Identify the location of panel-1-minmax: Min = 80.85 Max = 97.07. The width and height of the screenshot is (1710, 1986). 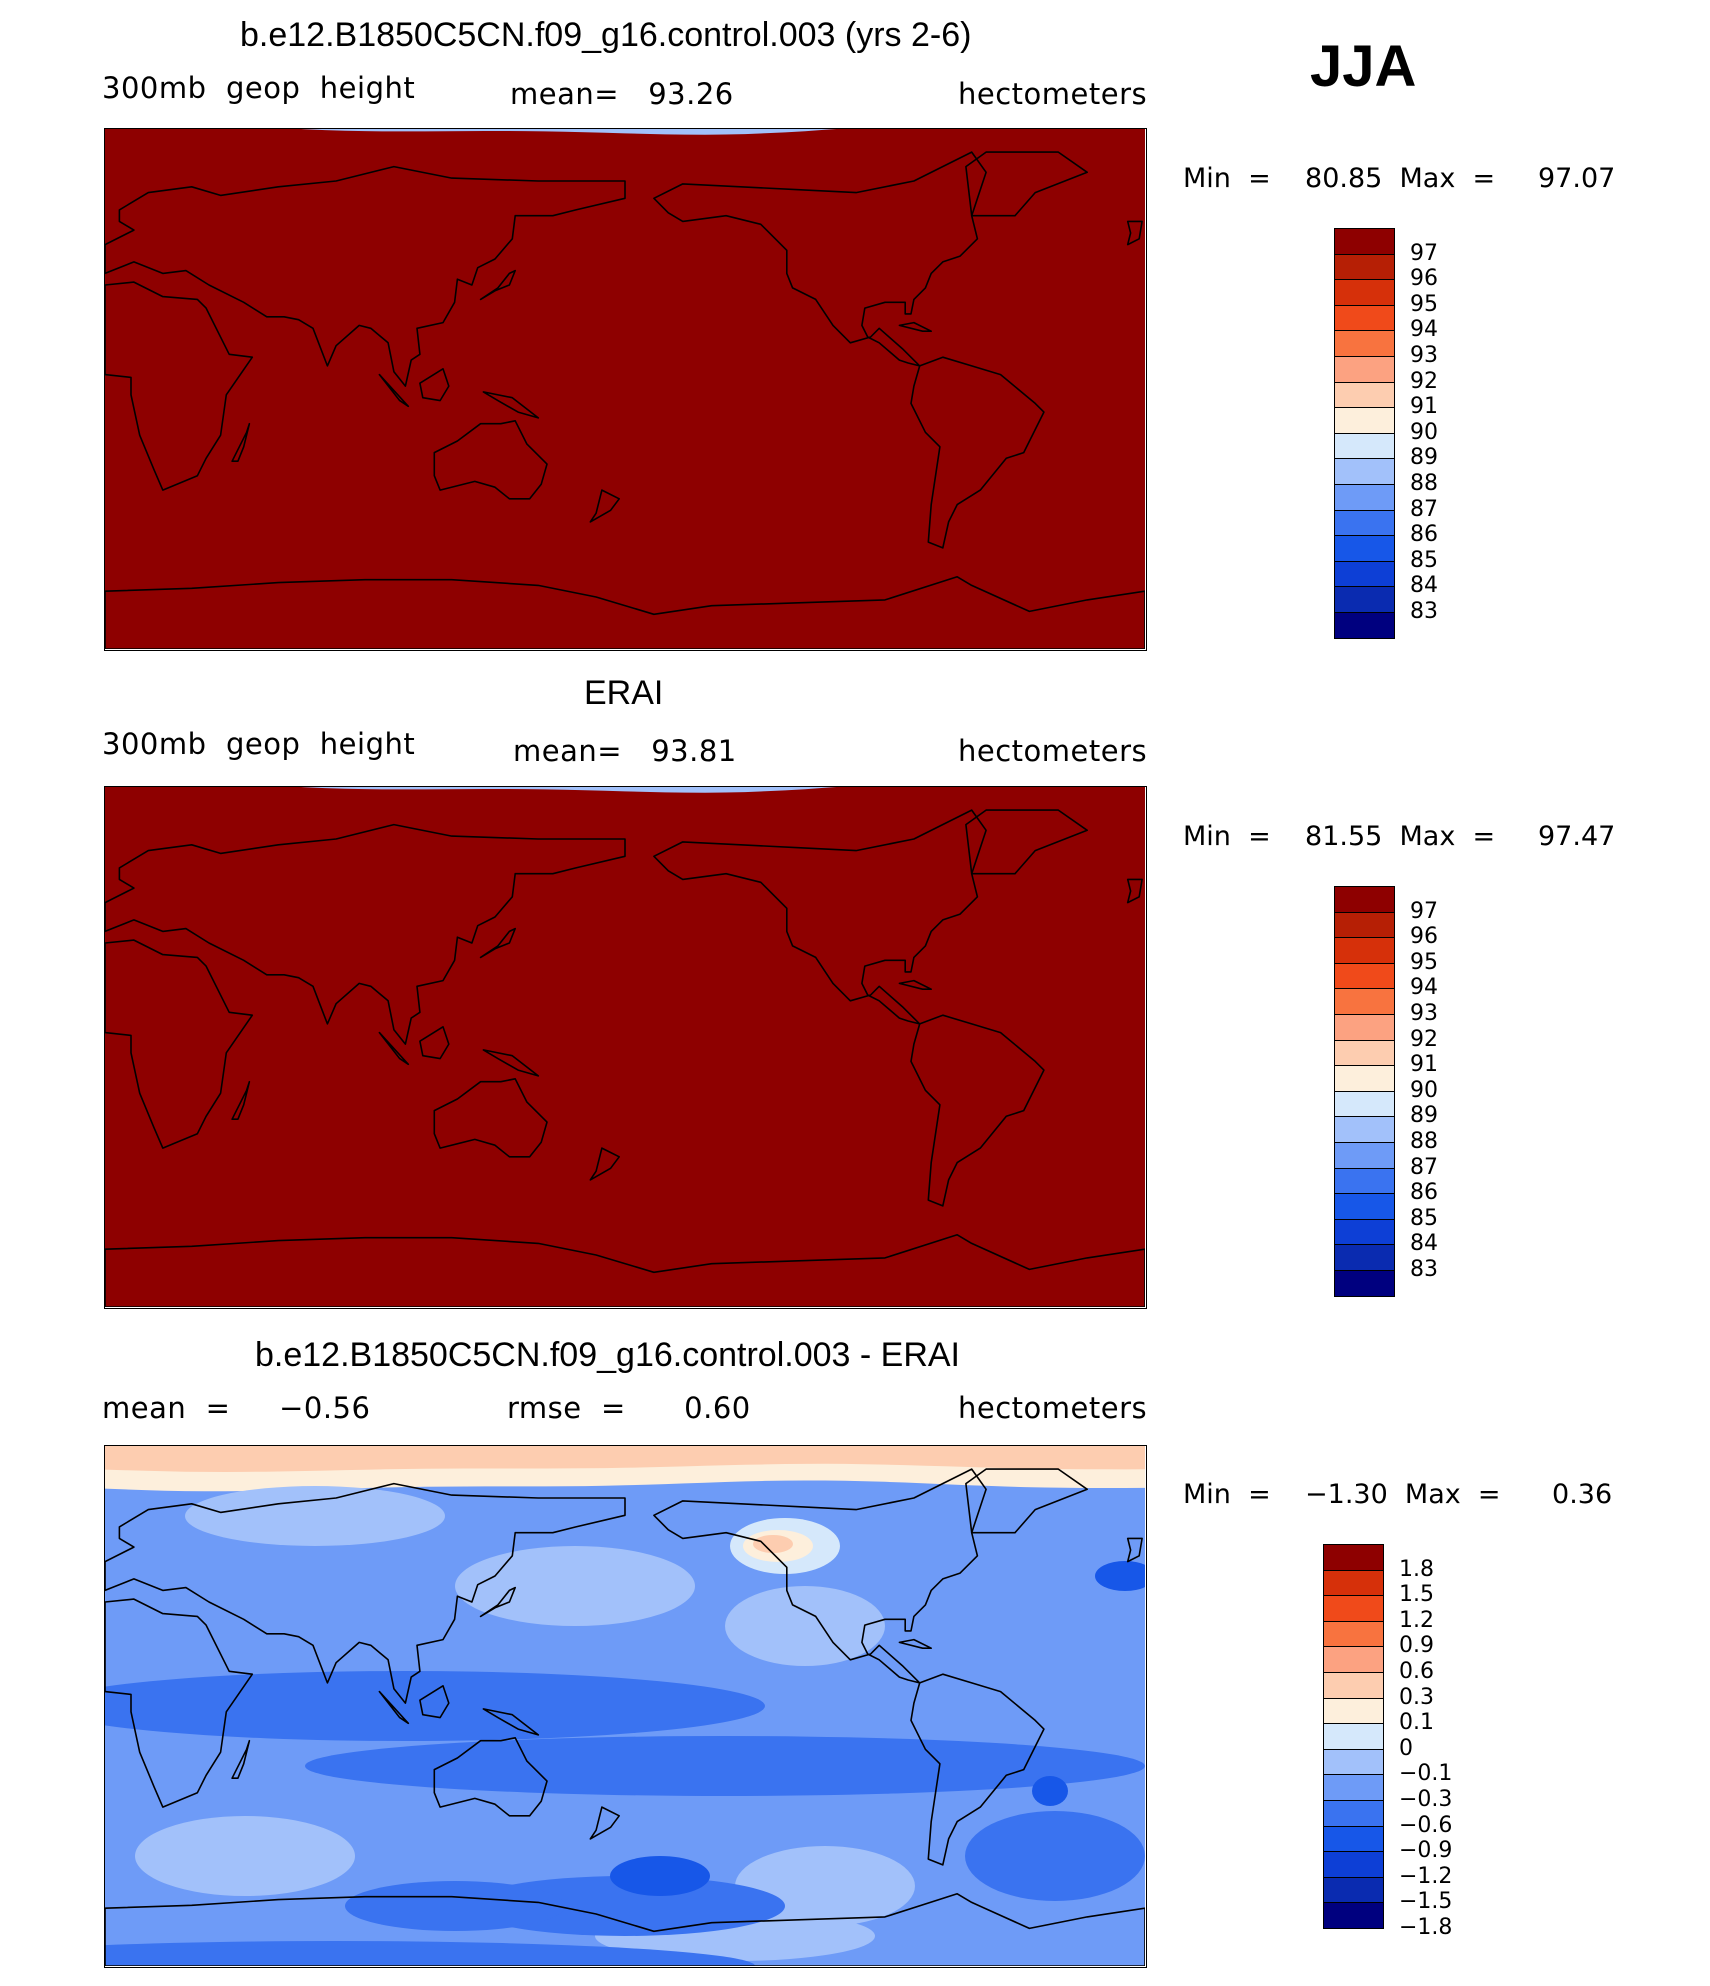
(1399, 178).